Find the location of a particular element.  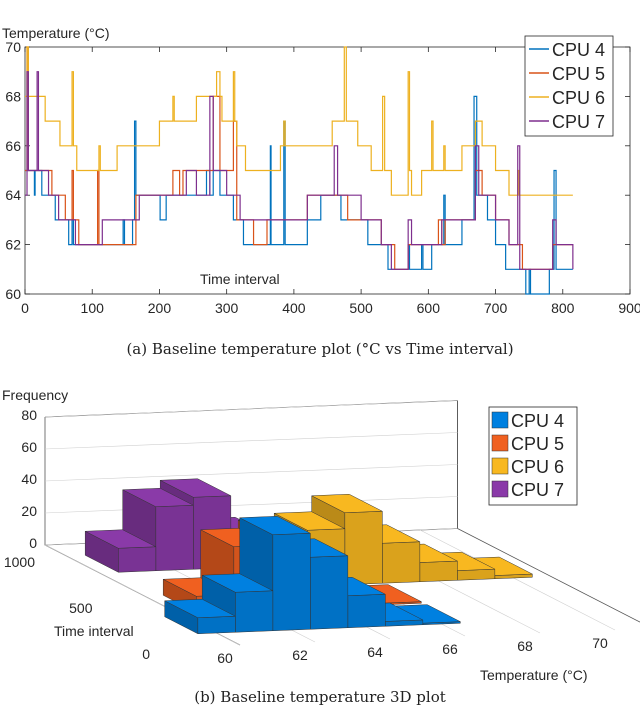

z-tick-label: 20 is located at coordinates (29, 511).